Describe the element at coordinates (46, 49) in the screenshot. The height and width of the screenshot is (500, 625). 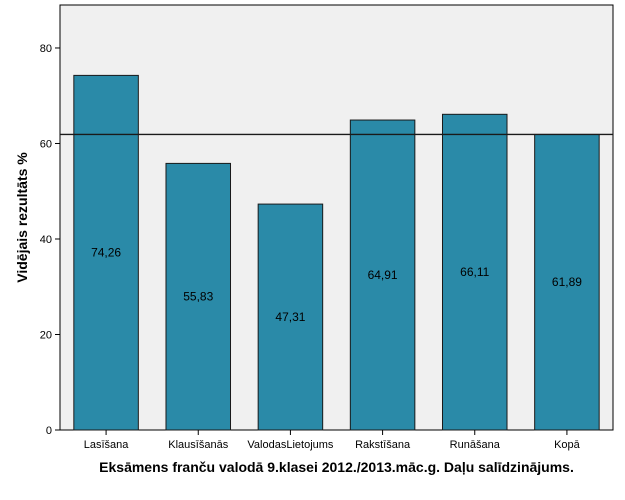
I see `y-tick-label: 80` at that location.